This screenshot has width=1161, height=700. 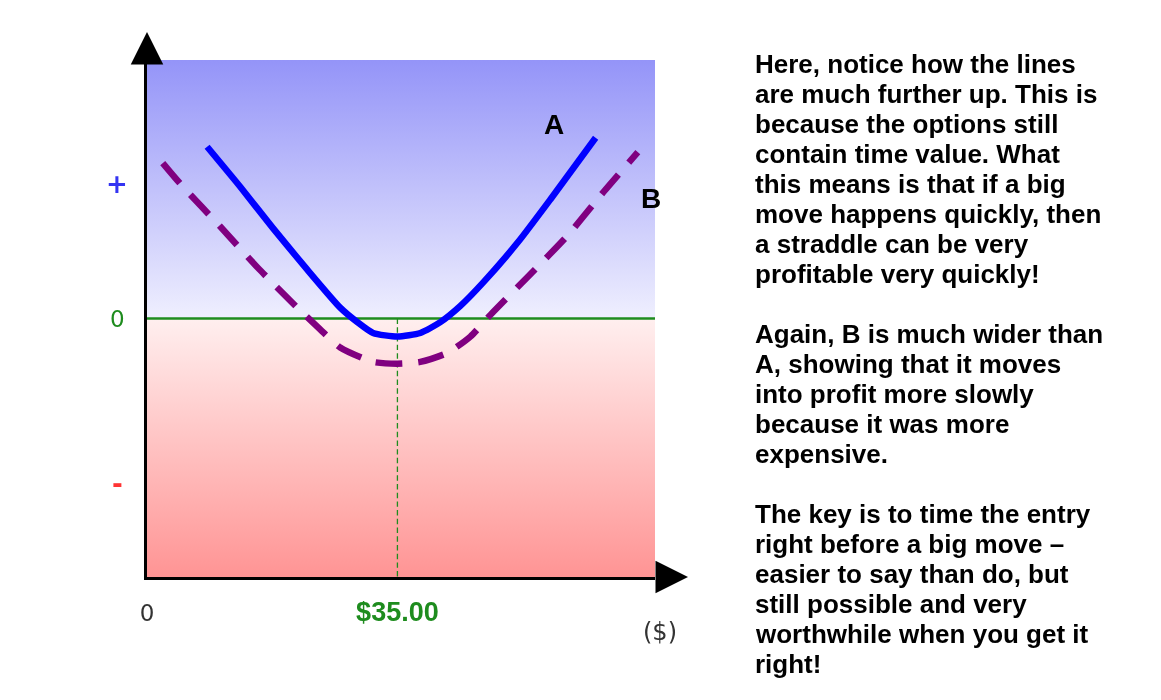 I want to click on text: Again, B is much wider than A, showing that it moves into profit more slowly because it was more expensive., so click(x=929, y=394).